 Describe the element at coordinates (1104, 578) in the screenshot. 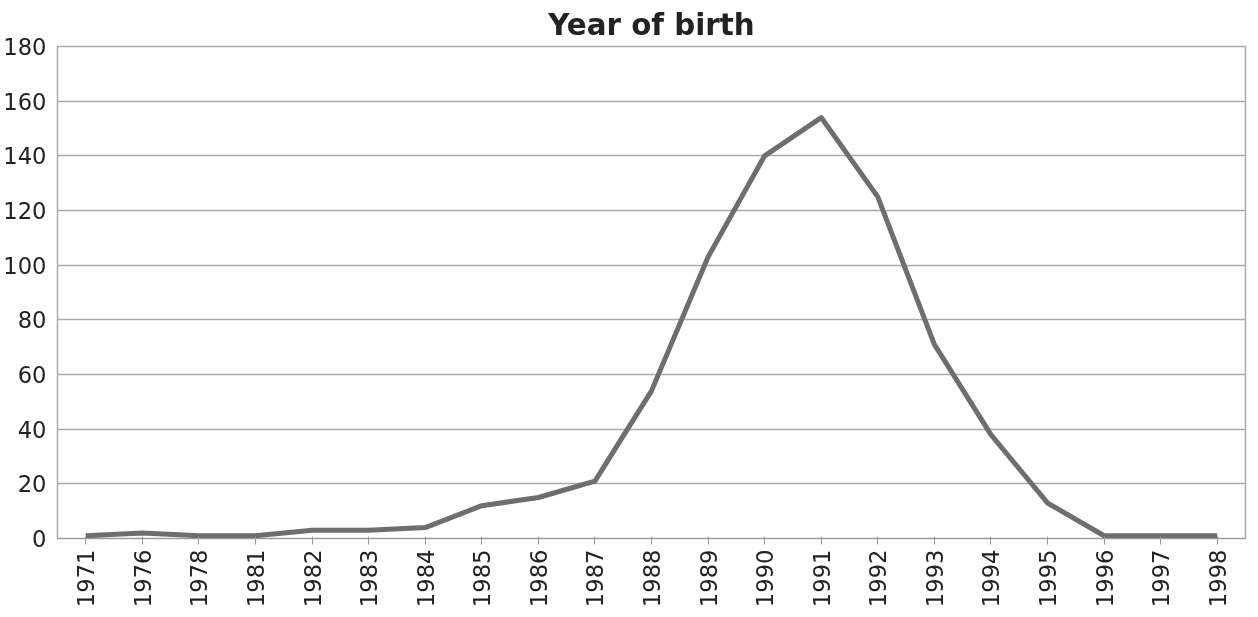

I see `x-tick-label: 1996` at that location.